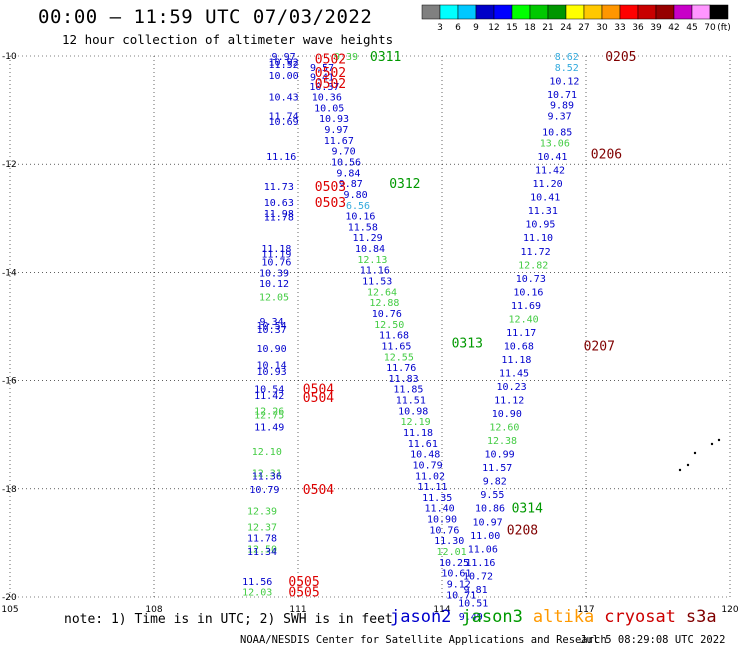 The image size is (740, 650). I want to click on legend-jason3: jason3, so click(492, 617).